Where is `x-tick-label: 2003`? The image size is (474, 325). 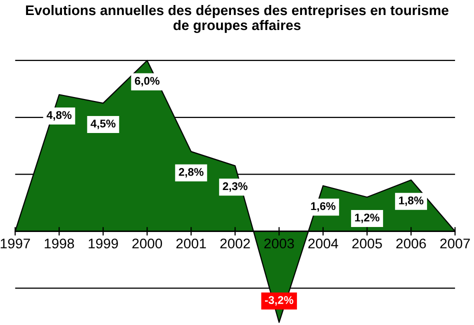
x-tick-label: 2003 is located at coordinates (279, 243).